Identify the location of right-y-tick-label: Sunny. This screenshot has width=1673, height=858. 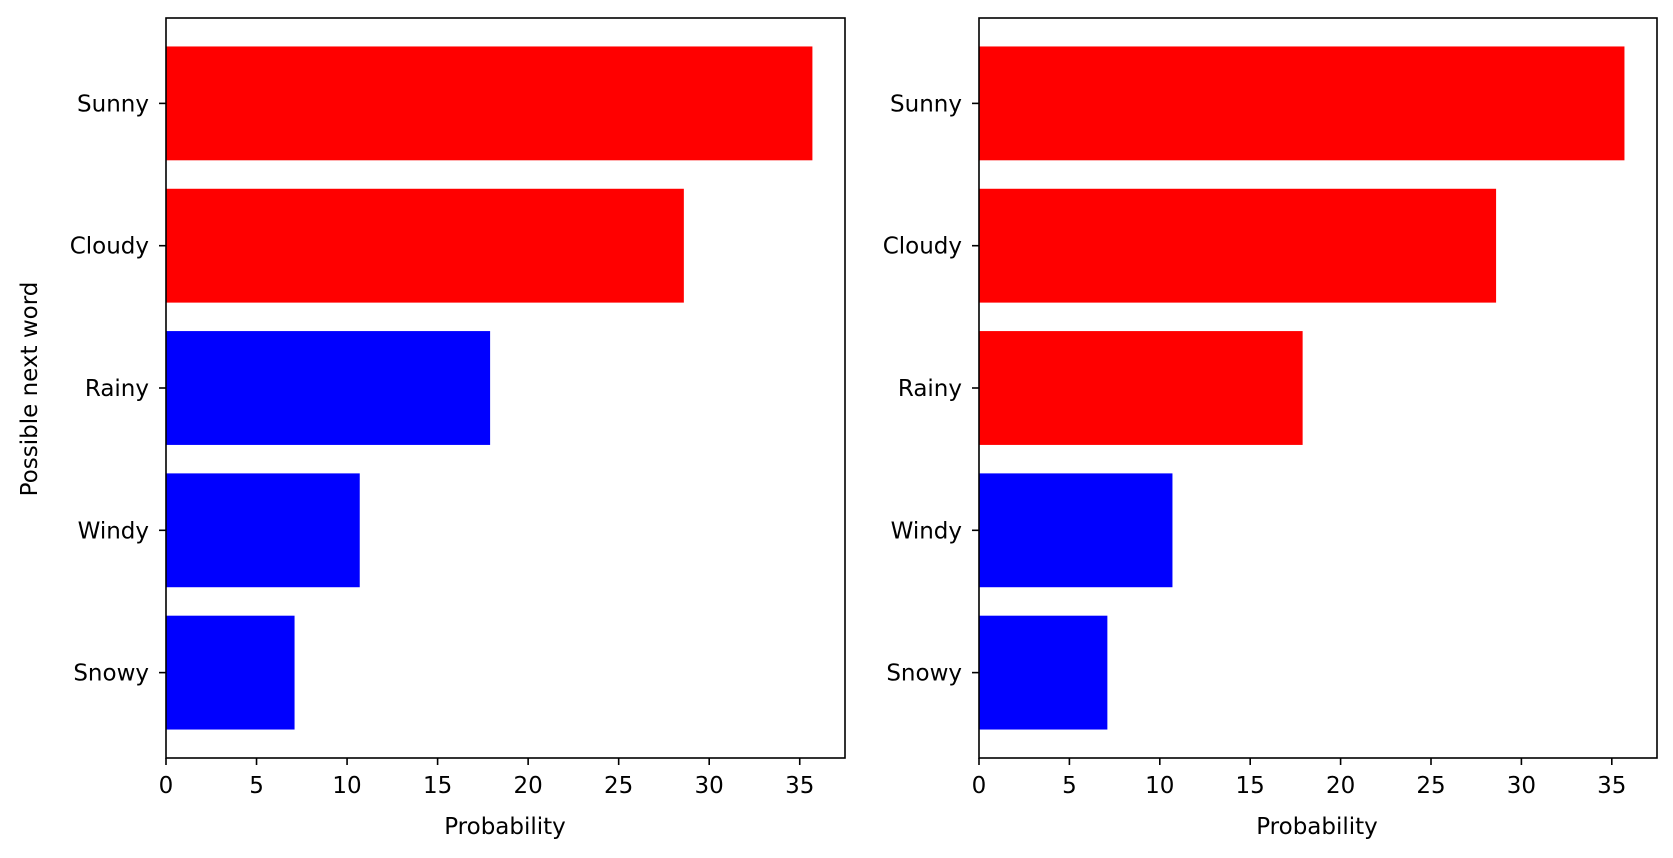
(926, 104).